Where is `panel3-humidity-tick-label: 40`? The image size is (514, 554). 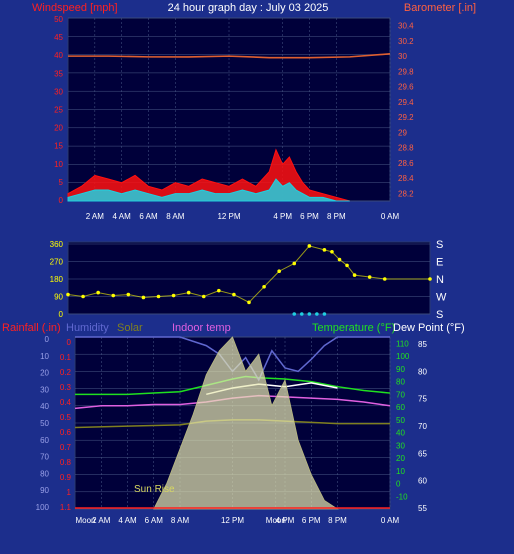
panel3-humidity-tick-label: 40 is located at coordinates (44, 406).